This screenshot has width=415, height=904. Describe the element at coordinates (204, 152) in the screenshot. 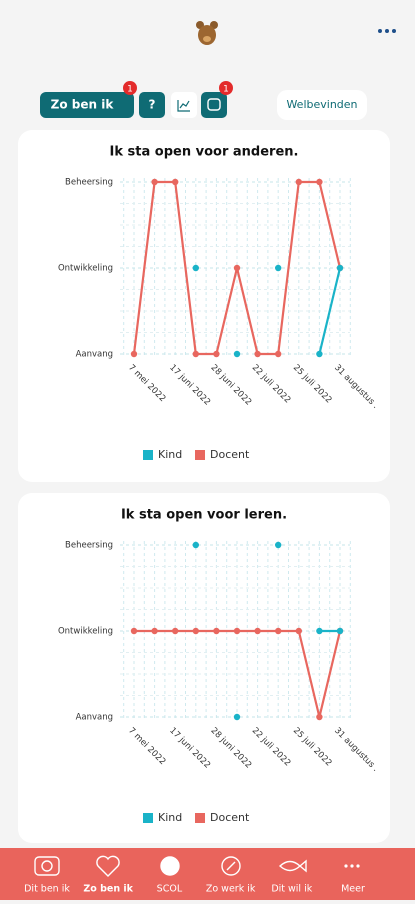

I see `chart-title: Ik sta open voor anderen.` at that location.